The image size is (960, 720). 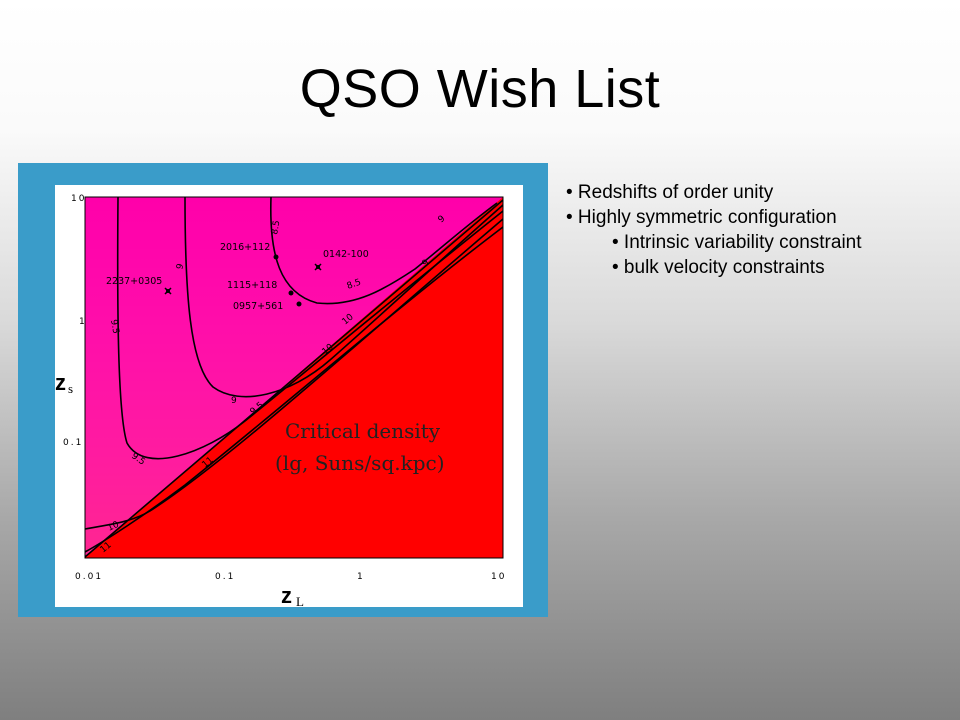 I want to click on y-tick-label: 1, so click(x=83, y=322).